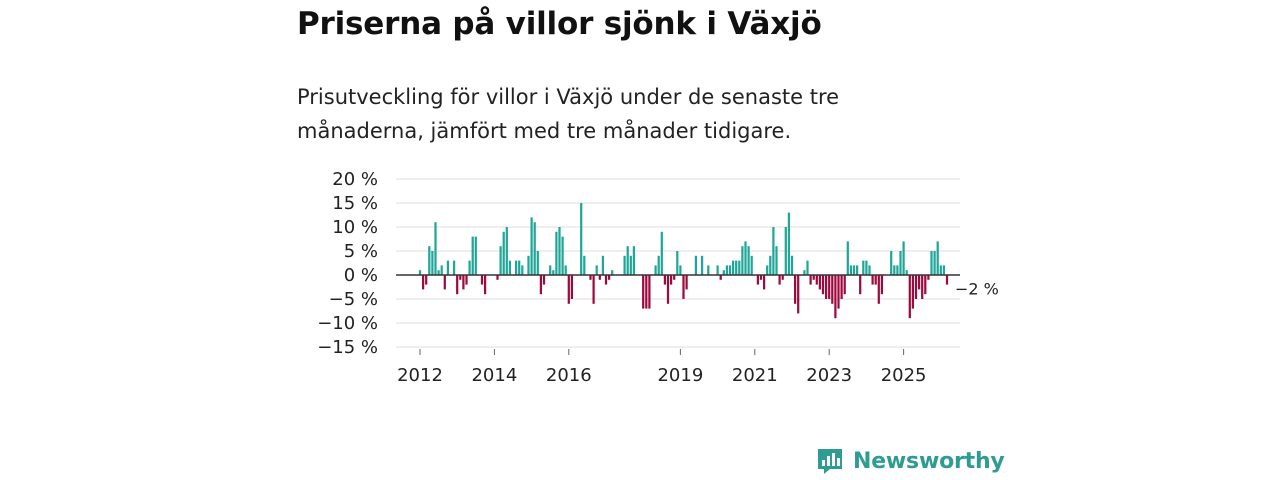 This screenshot has width=1280, height=480. What do you see at coordinates (494, 375) in the screenshot?
I see `x-tick-label: 2014` at bounding box center [494, 375].